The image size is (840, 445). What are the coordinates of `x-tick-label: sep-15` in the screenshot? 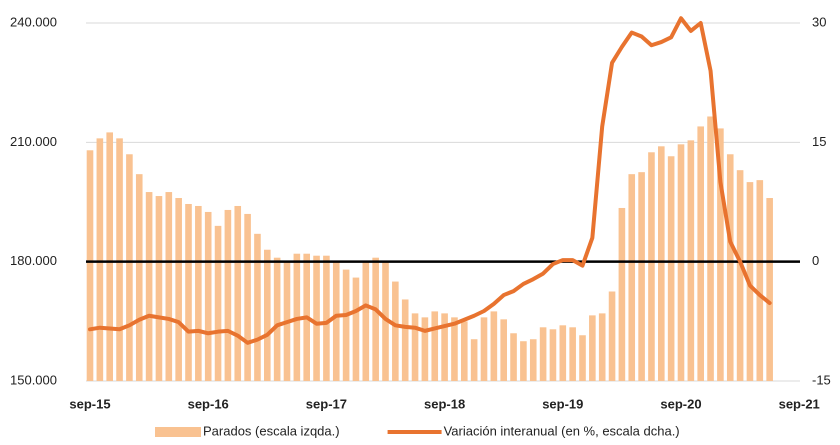 It's located at (89, 403).